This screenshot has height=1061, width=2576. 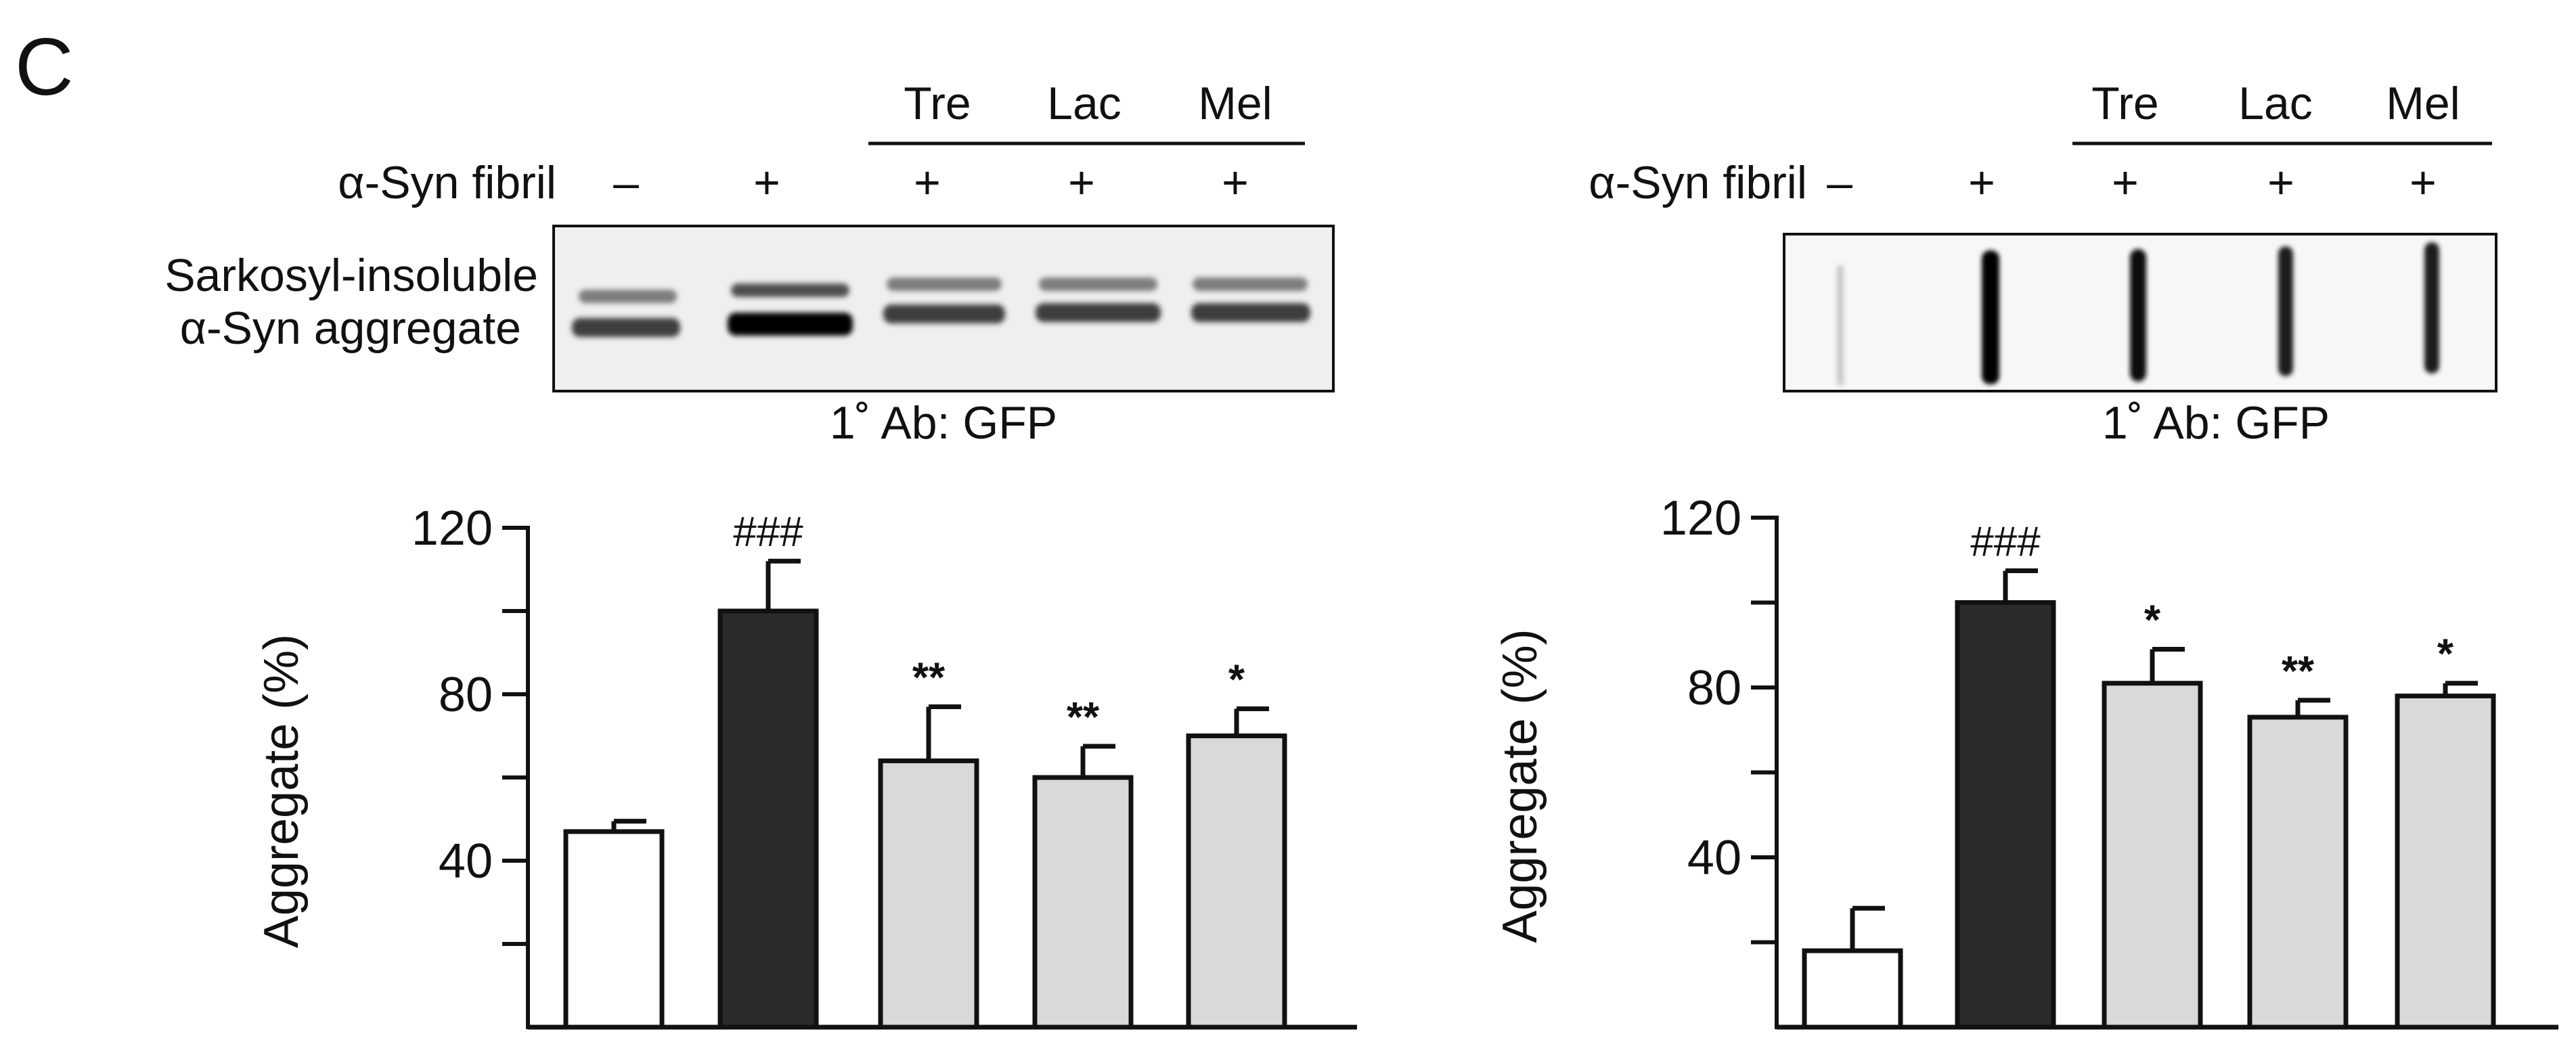 What do you see at coordinates (2040, 143) in the screenshot?
I see `right-header: Tre Lac Mel α-Syn fibril – + + + +` at bounding box center [2040, 143].